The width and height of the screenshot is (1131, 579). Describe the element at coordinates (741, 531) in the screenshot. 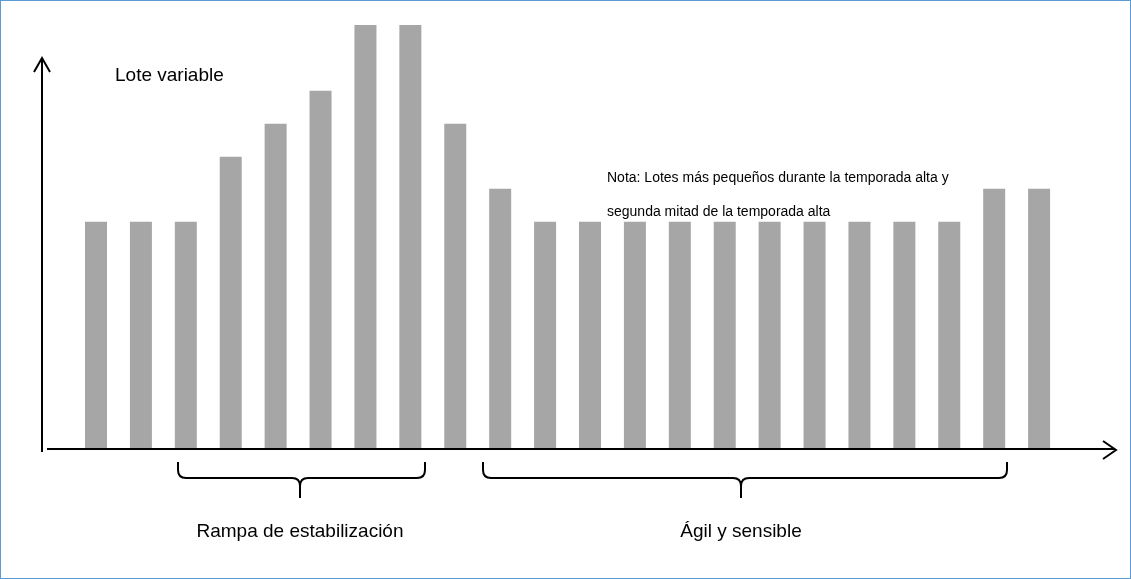

I see `text: Ágil y sensible` at that location.